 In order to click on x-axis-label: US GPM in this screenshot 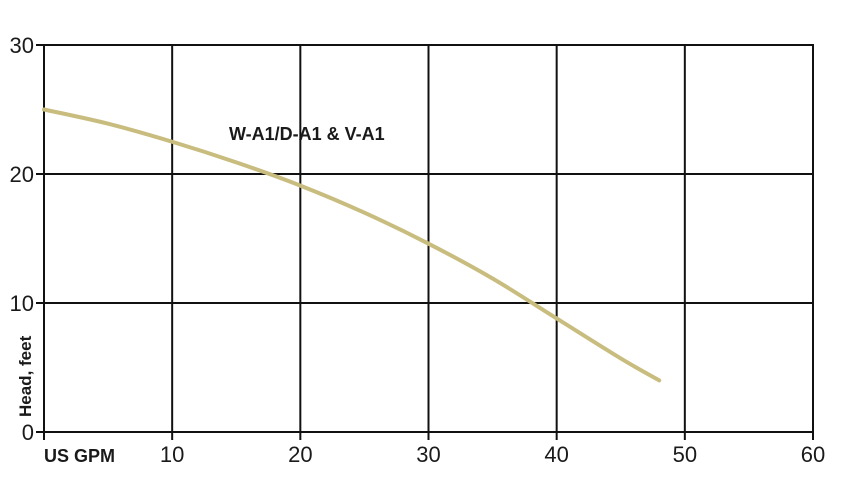, I will do `click(79, 456)`.